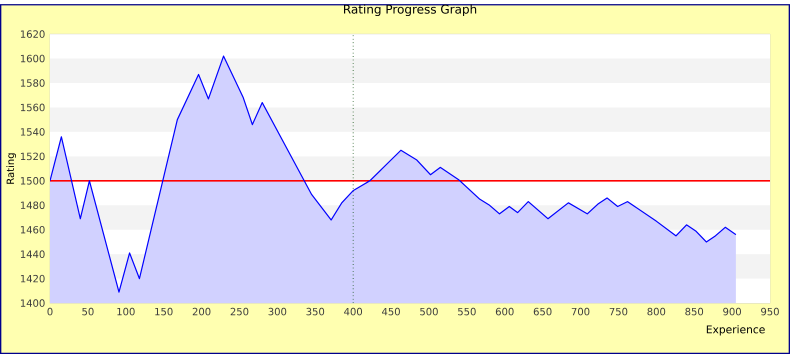 The image size is (790, 354). Describe the element at coordinates (735, 330) in the screenshot. I see `x-axis-title: Experience` at that location.